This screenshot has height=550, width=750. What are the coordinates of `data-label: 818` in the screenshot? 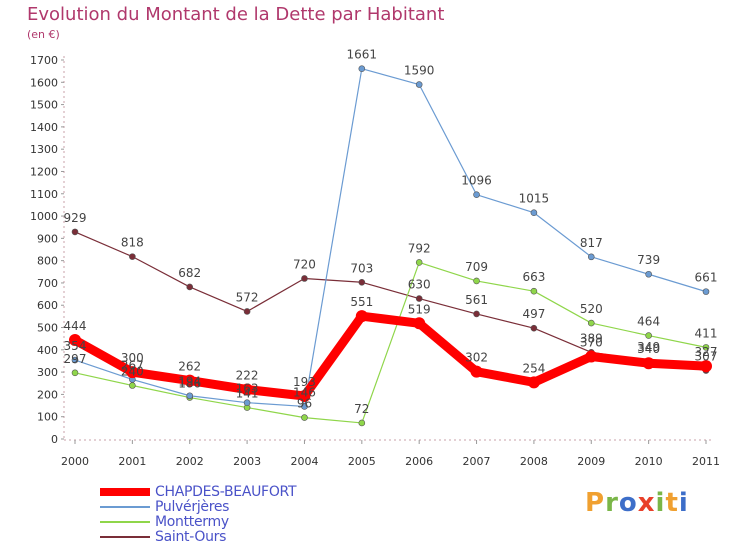 It's located at (132, 243).